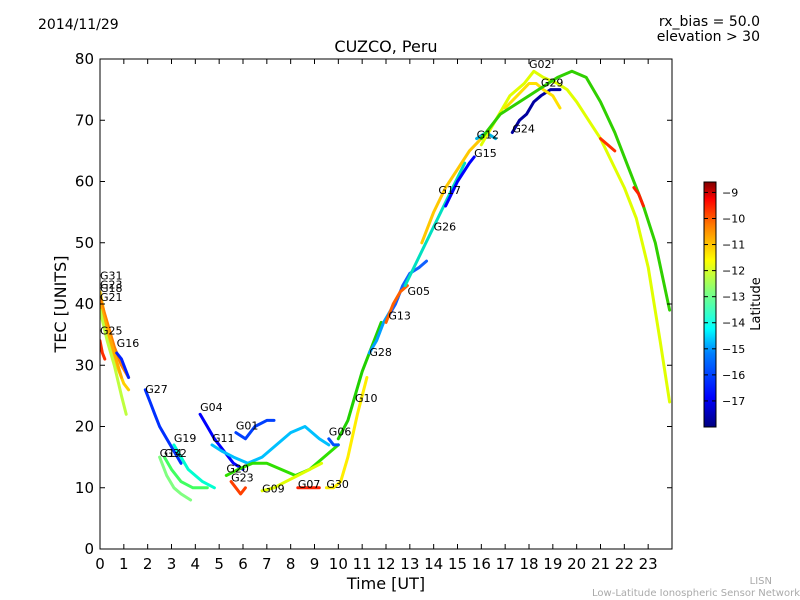 The height and width of the screenshot is (600, 800). I want to click on series-line-g09, so click(292, 477).